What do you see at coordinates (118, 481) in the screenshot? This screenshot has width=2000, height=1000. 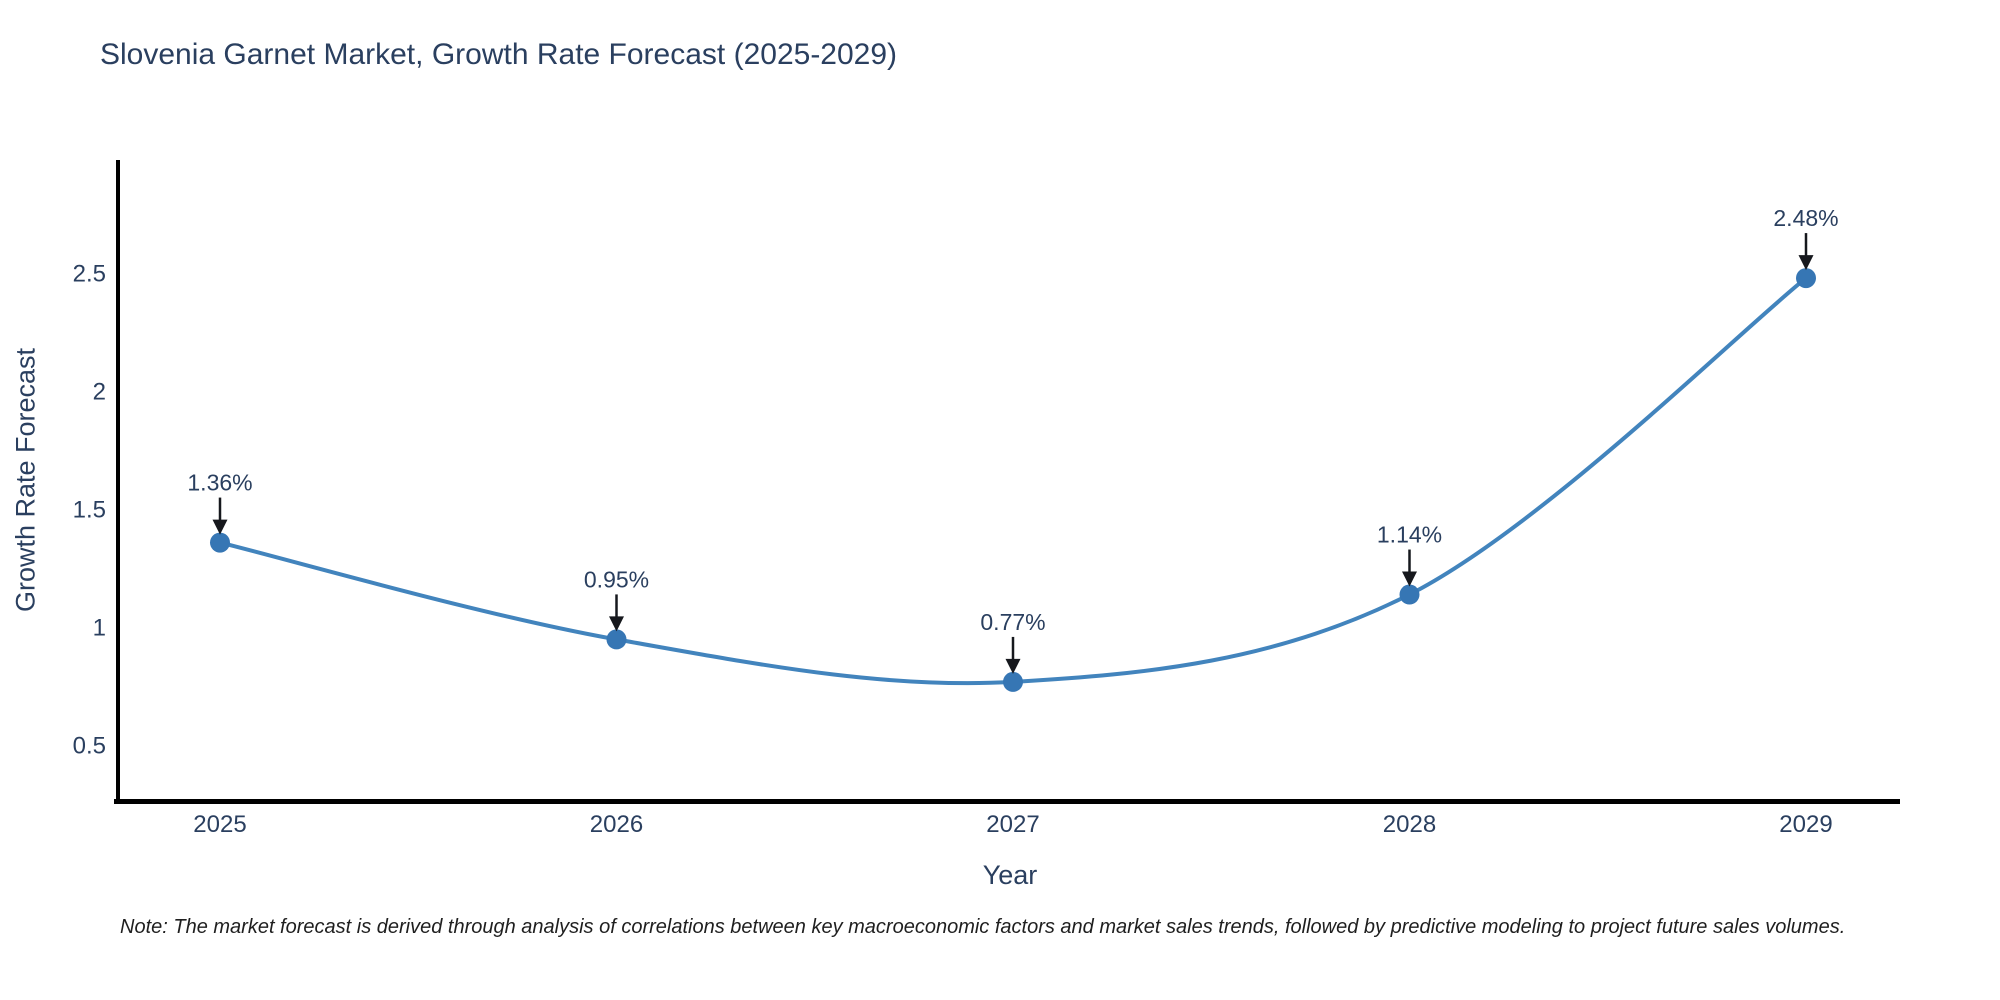 I see `y-axis-line` at bounding box center [118, 481].